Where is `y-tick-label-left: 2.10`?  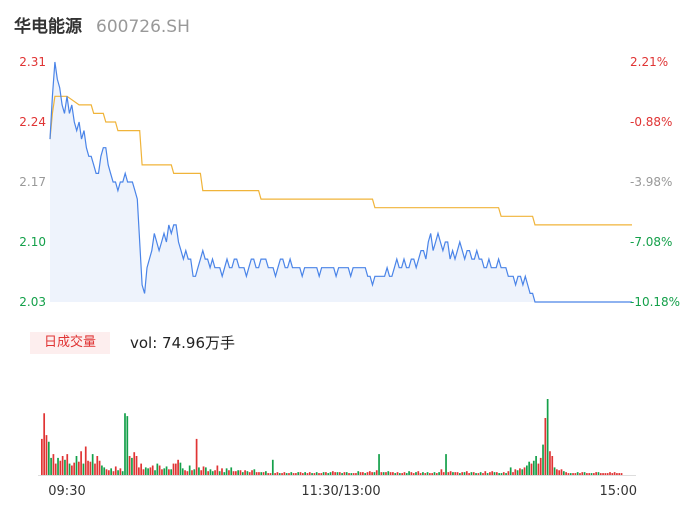
y-tick-label-left: 2.10 is located at coordinates (32, 242).